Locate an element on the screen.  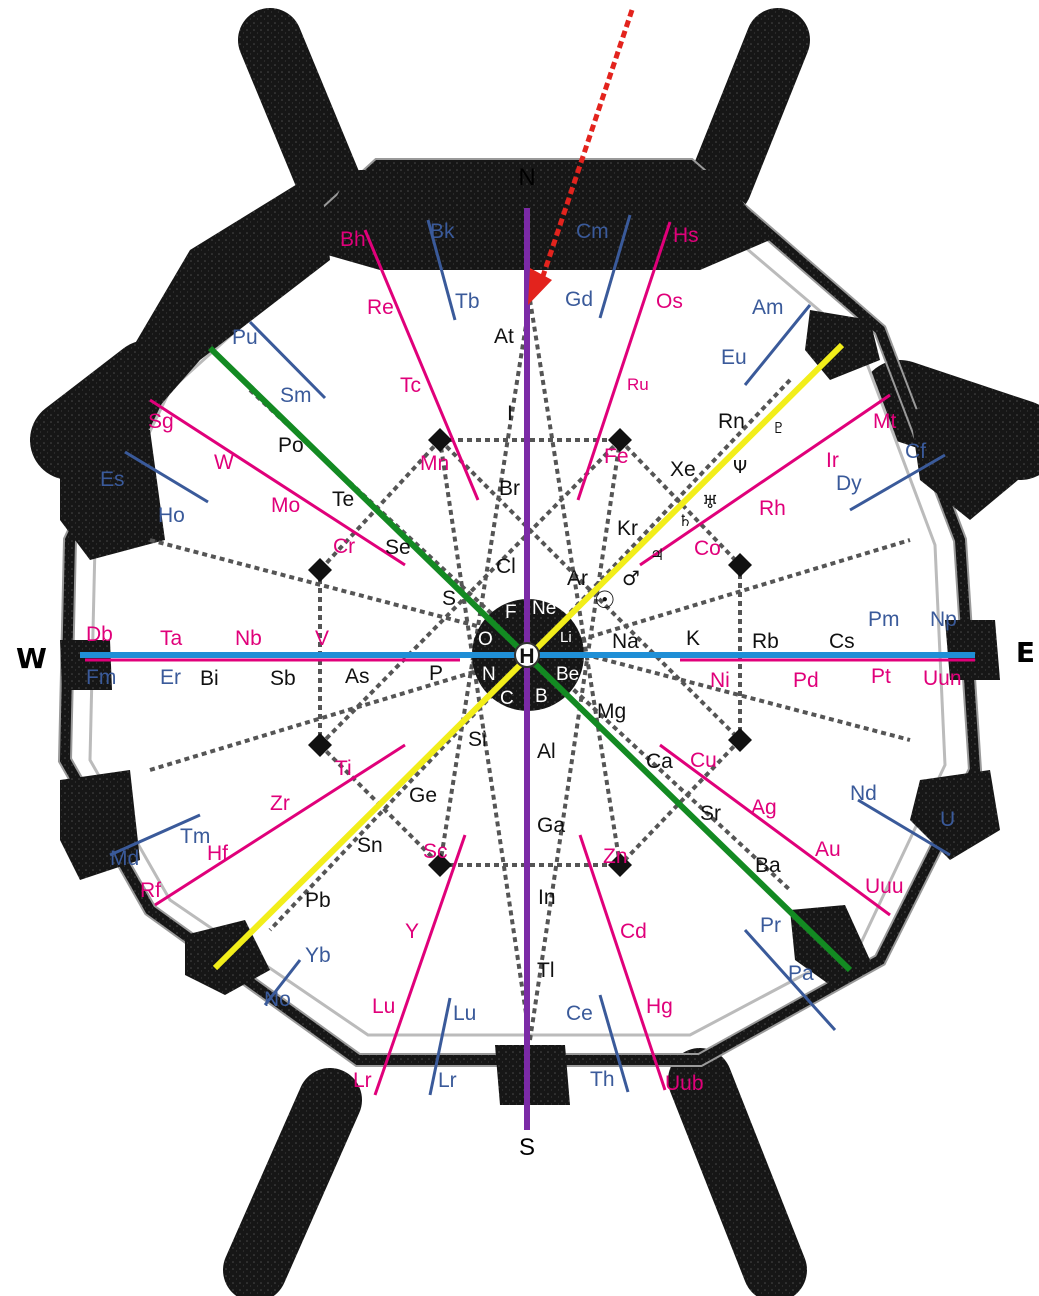
jupiter-icon: ♃ is located at coordinates (657, 554).